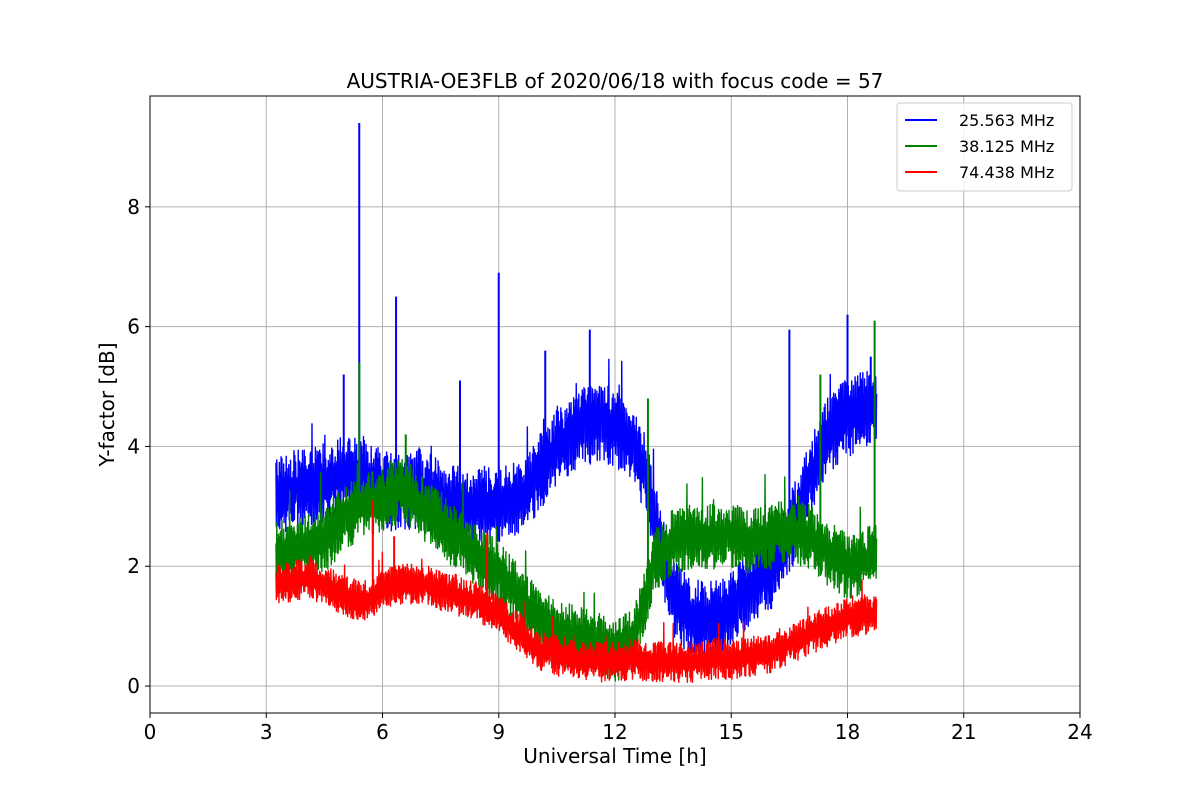  What do you see at coordinates (382, 732) in the screenshot?
I see `x-tick-label: 6` at bounding box center [382, 732].